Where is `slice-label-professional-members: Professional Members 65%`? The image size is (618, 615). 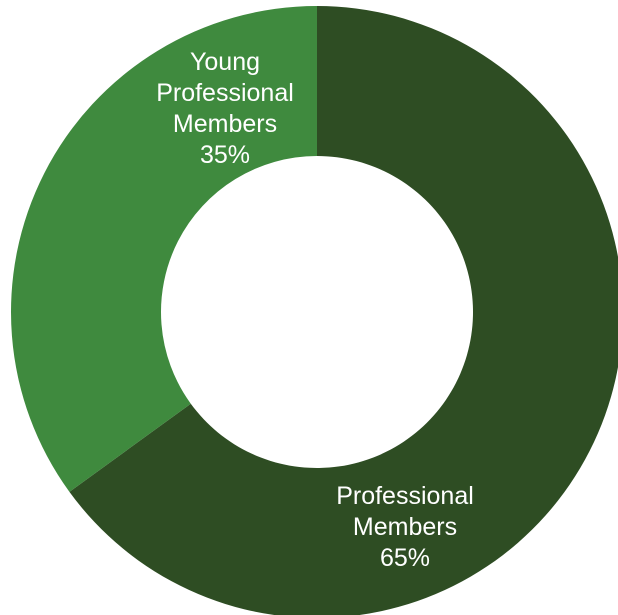 slice-label-professional-members: Professional Members 65% is located at coordinates (405, 527).